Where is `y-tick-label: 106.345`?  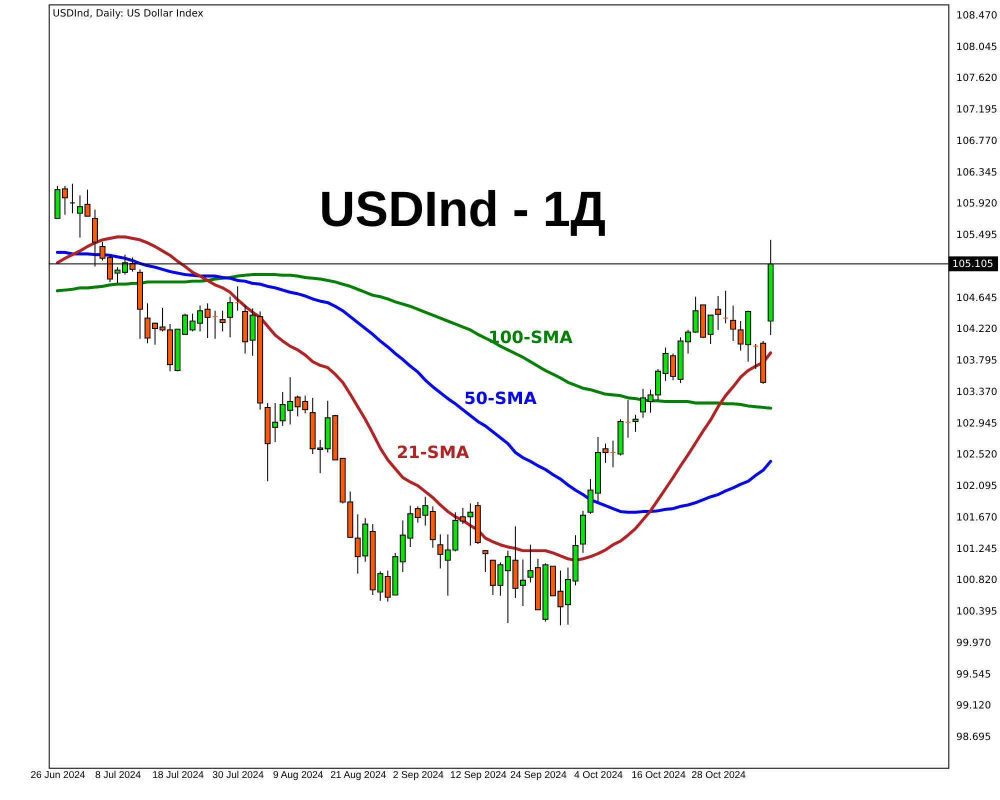
y-tick-label: 106.345 is located at coordinates (977, 172).